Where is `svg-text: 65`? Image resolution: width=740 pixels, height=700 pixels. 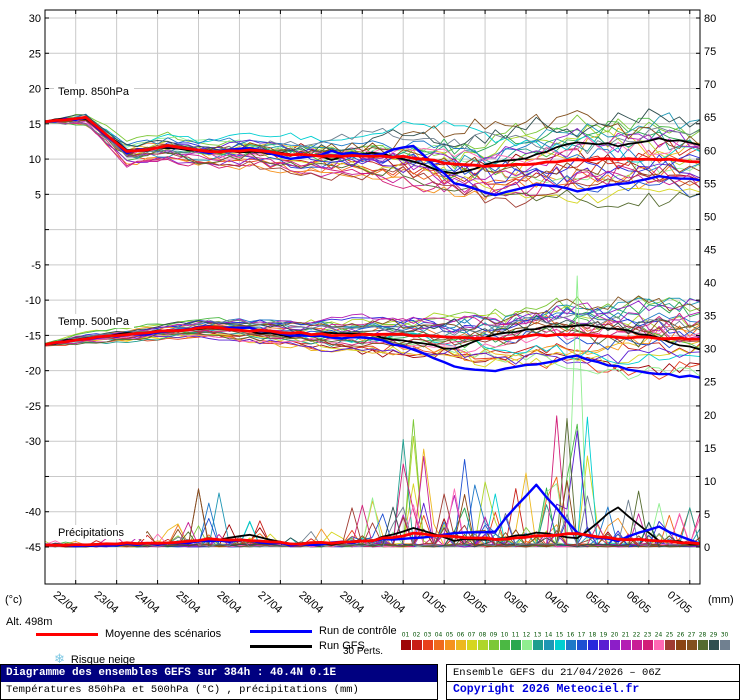
svg-text: 65 is located at coordinates (710, 118).